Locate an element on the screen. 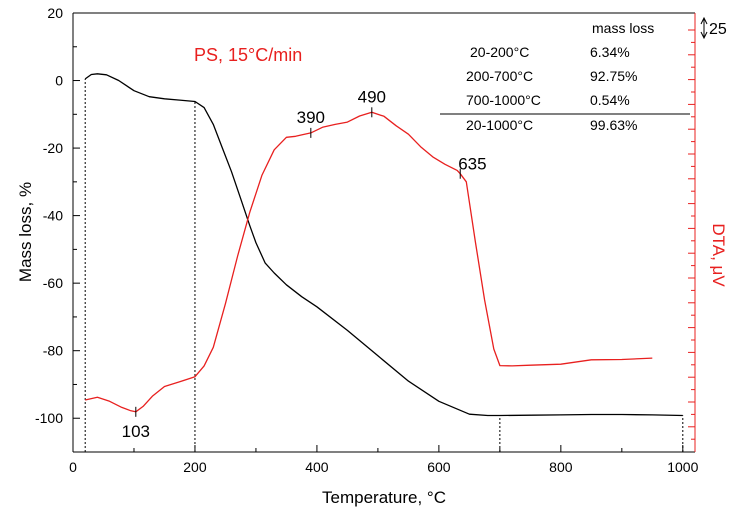 The height and width of the screenshot is (509, 733). table-row: 700-1000°C 0.54% is located at coordinates (548, 100).